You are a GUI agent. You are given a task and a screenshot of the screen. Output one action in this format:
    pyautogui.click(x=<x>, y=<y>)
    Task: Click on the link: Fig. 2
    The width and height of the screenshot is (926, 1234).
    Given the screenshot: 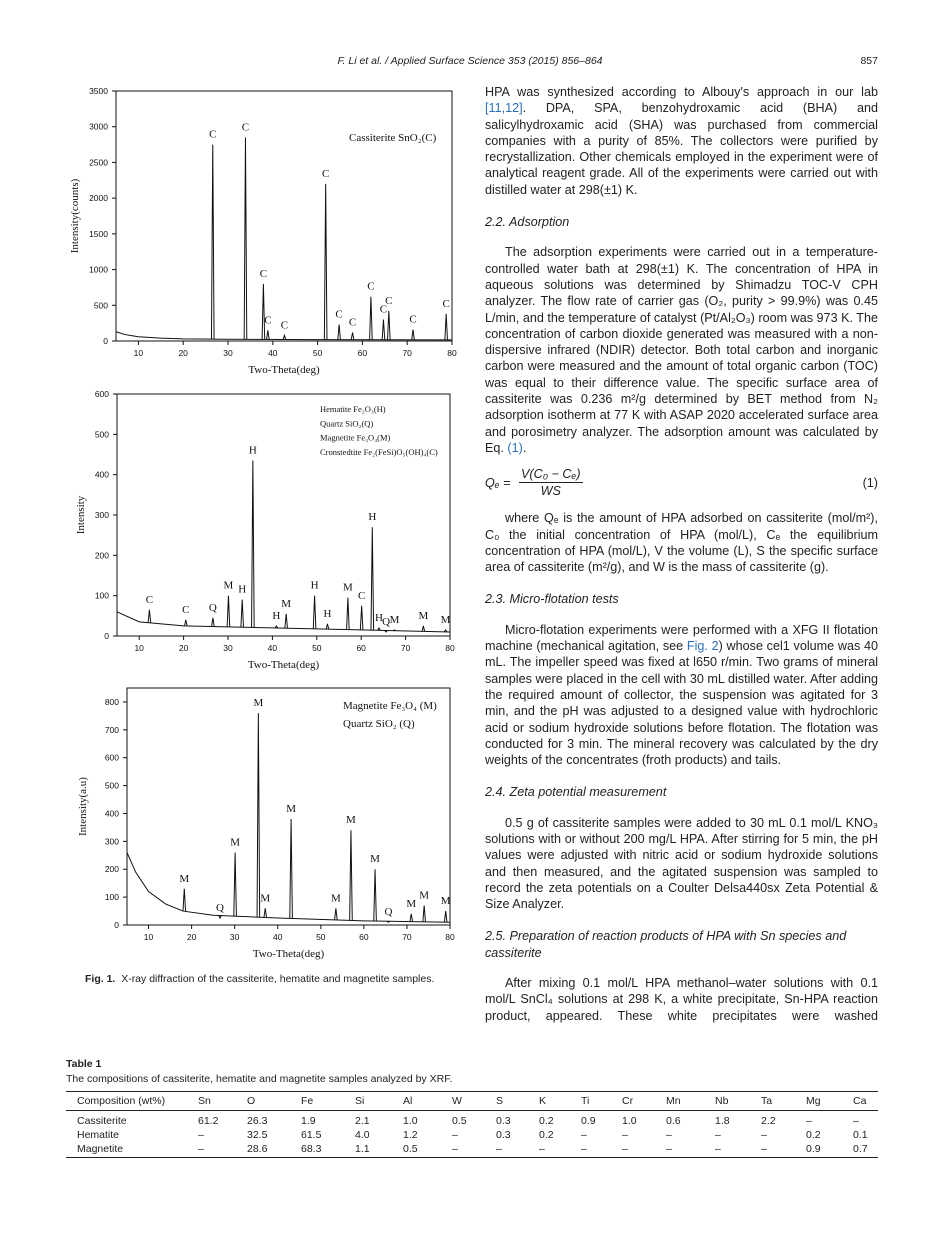 What is the action you would take?
    pyautogui.click(x=702, y=646)
    